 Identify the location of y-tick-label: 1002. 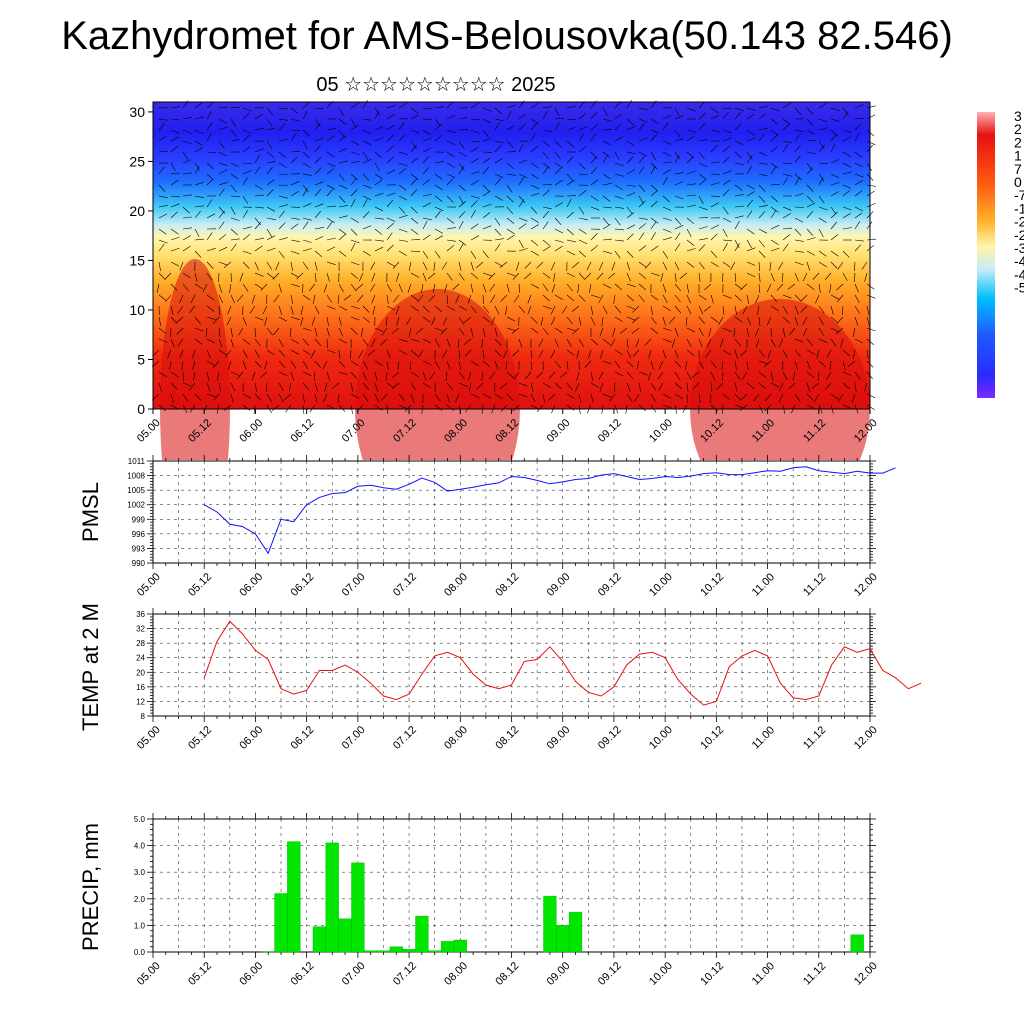
(136, 505).